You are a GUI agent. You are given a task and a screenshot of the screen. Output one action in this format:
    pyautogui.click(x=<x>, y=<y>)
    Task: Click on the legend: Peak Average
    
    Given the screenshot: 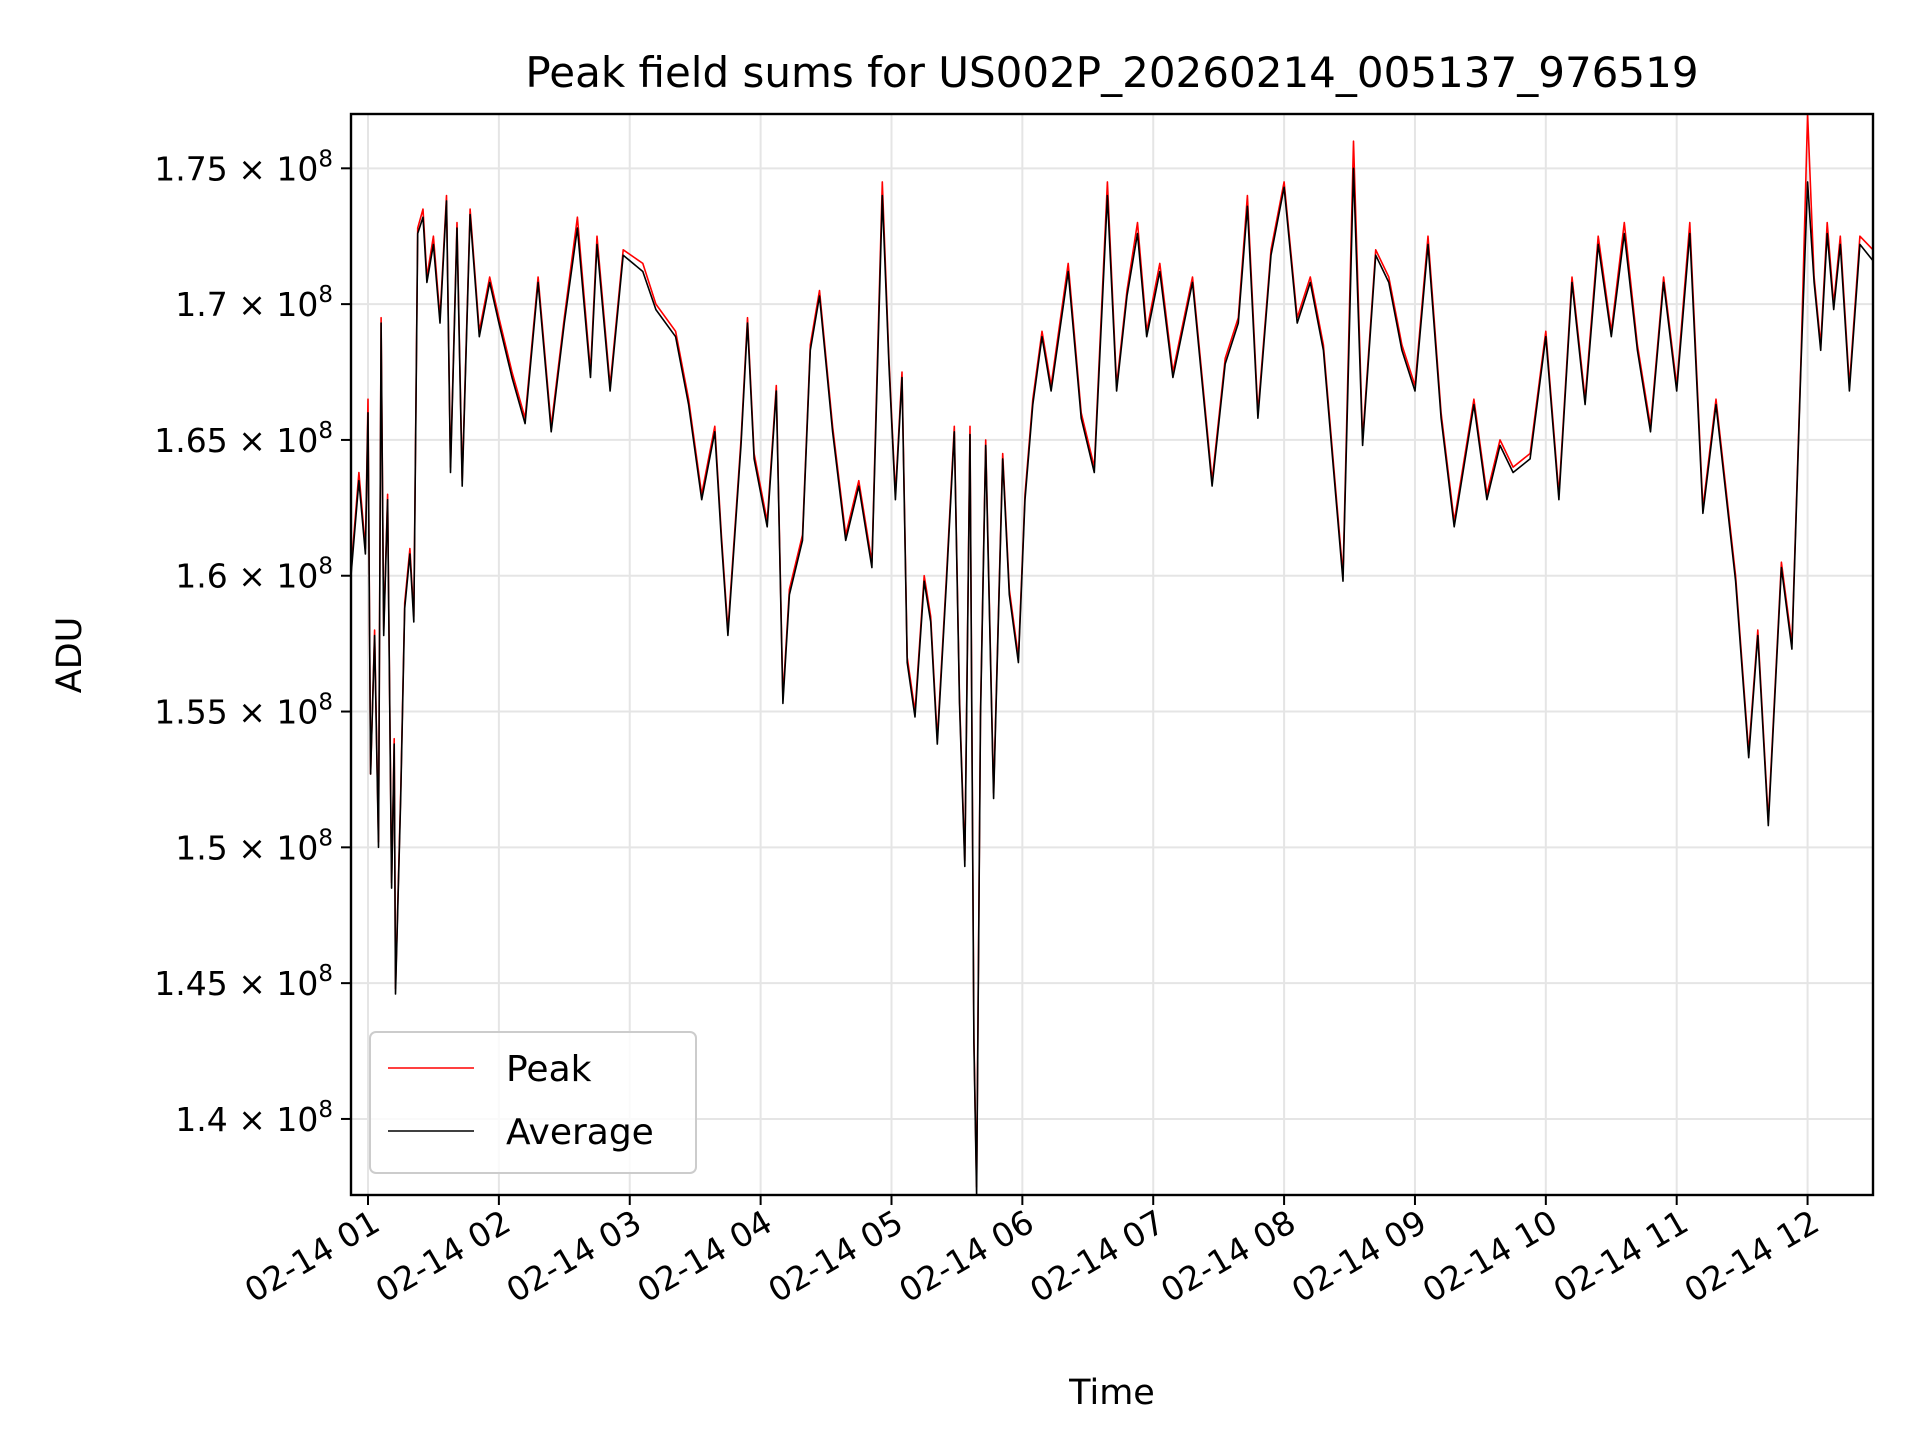 What is the action you would take?
    pyautogui.click(x=533, y=1102)
    